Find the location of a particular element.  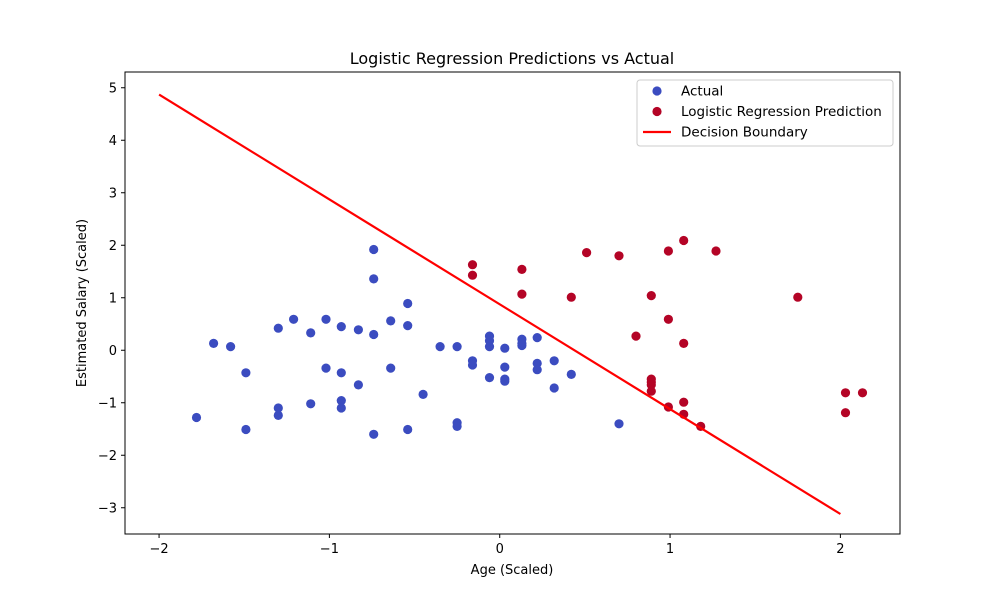

y-tick-label: 0 is located at coordinates (113, 351).